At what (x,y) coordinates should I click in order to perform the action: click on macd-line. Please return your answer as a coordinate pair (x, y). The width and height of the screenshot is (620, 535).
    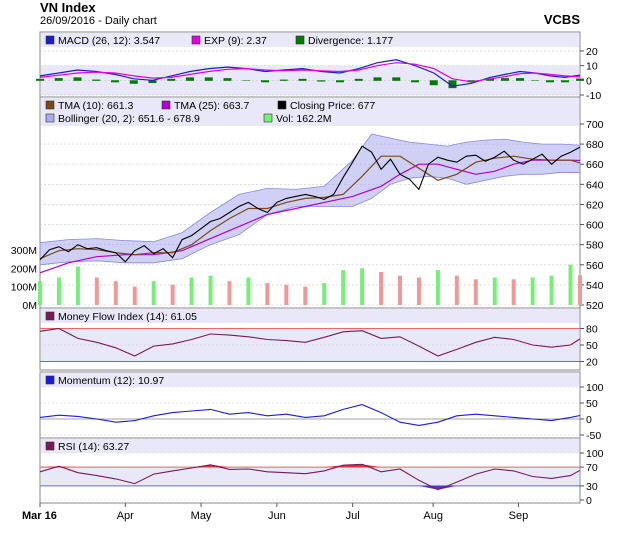
    Looking at the image, I should click on (310, 73).